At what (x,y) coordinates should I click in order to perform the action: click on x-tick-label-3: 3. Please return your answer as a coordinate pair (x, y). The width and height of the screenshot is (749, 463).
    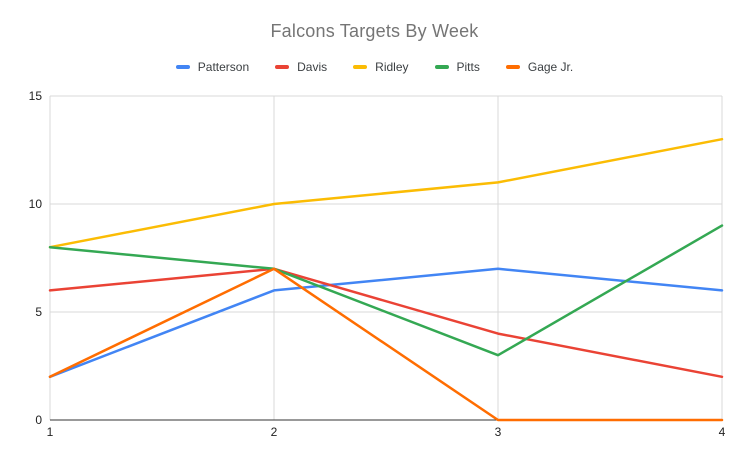
    Looking at the image, I should click on (498, 432).